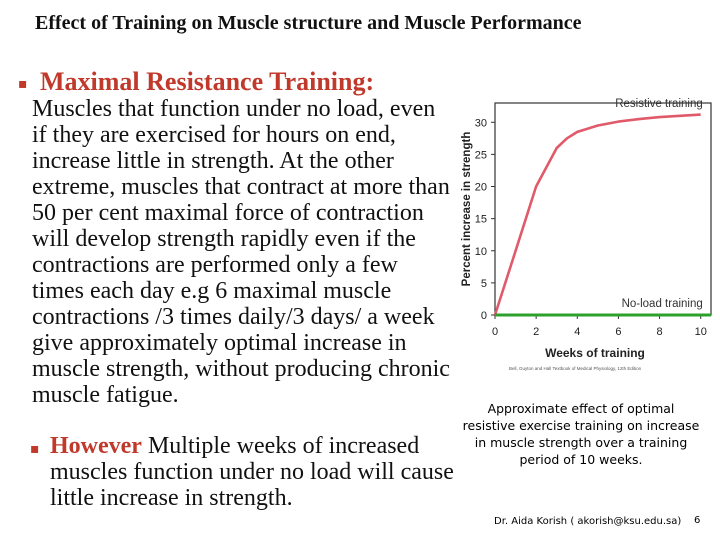 Image resolution: width=720 pixels, height=540 pixels. I want to click on x-axis-label: Weeks of training, so click(595, 353).